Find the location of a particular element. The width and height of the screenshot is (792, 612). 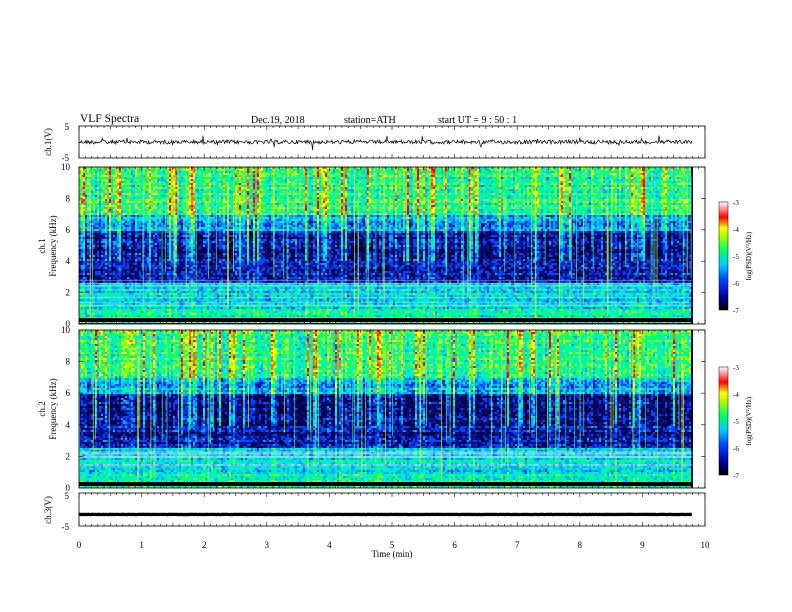

x-tick-label: 0 is located at coordinates (79, 545).